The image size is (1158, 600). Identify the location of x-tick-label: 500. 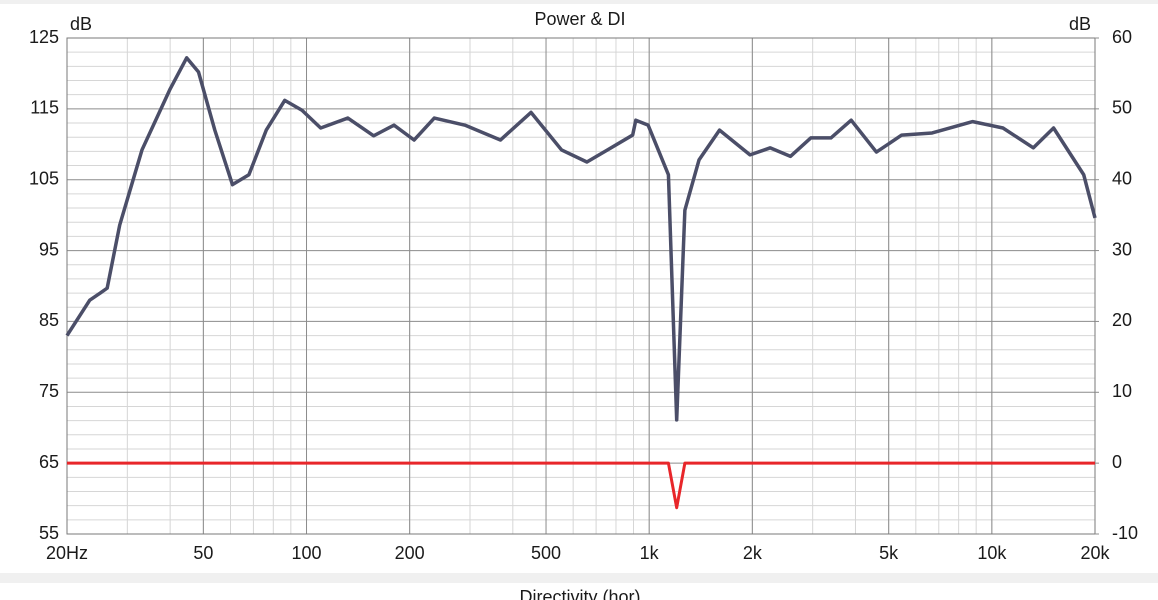
(546, 553).